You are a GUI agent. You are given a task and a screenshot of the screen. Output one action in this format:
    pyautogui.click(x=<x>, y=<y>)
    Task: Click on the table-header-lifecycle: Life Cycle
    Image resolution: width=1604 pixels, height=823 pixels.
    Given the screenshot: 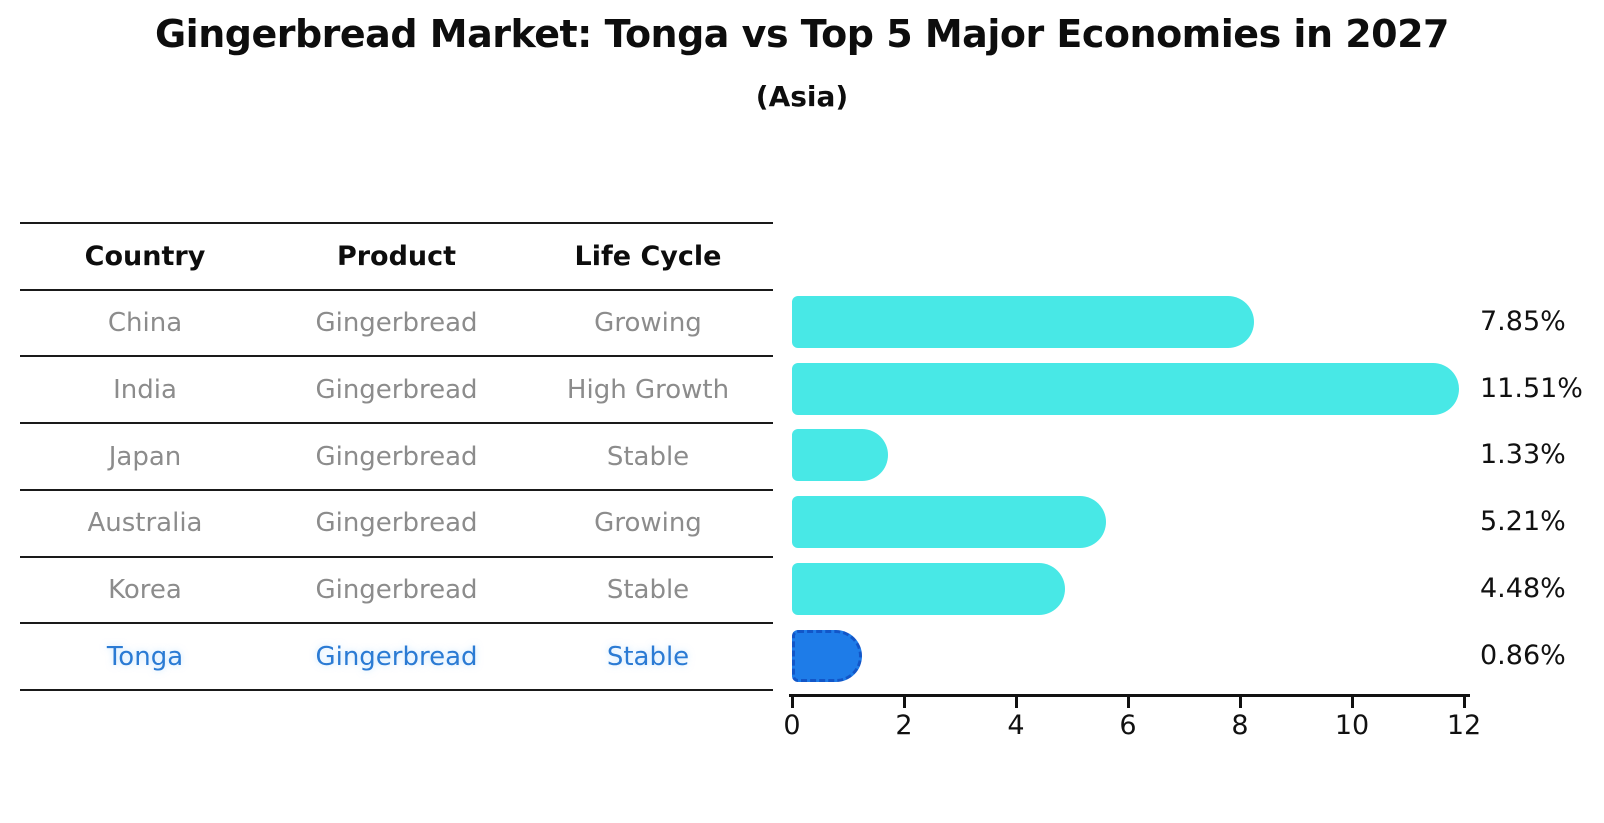 What is the action you would take?
    pyautogui.click(x=648, y=256)
    